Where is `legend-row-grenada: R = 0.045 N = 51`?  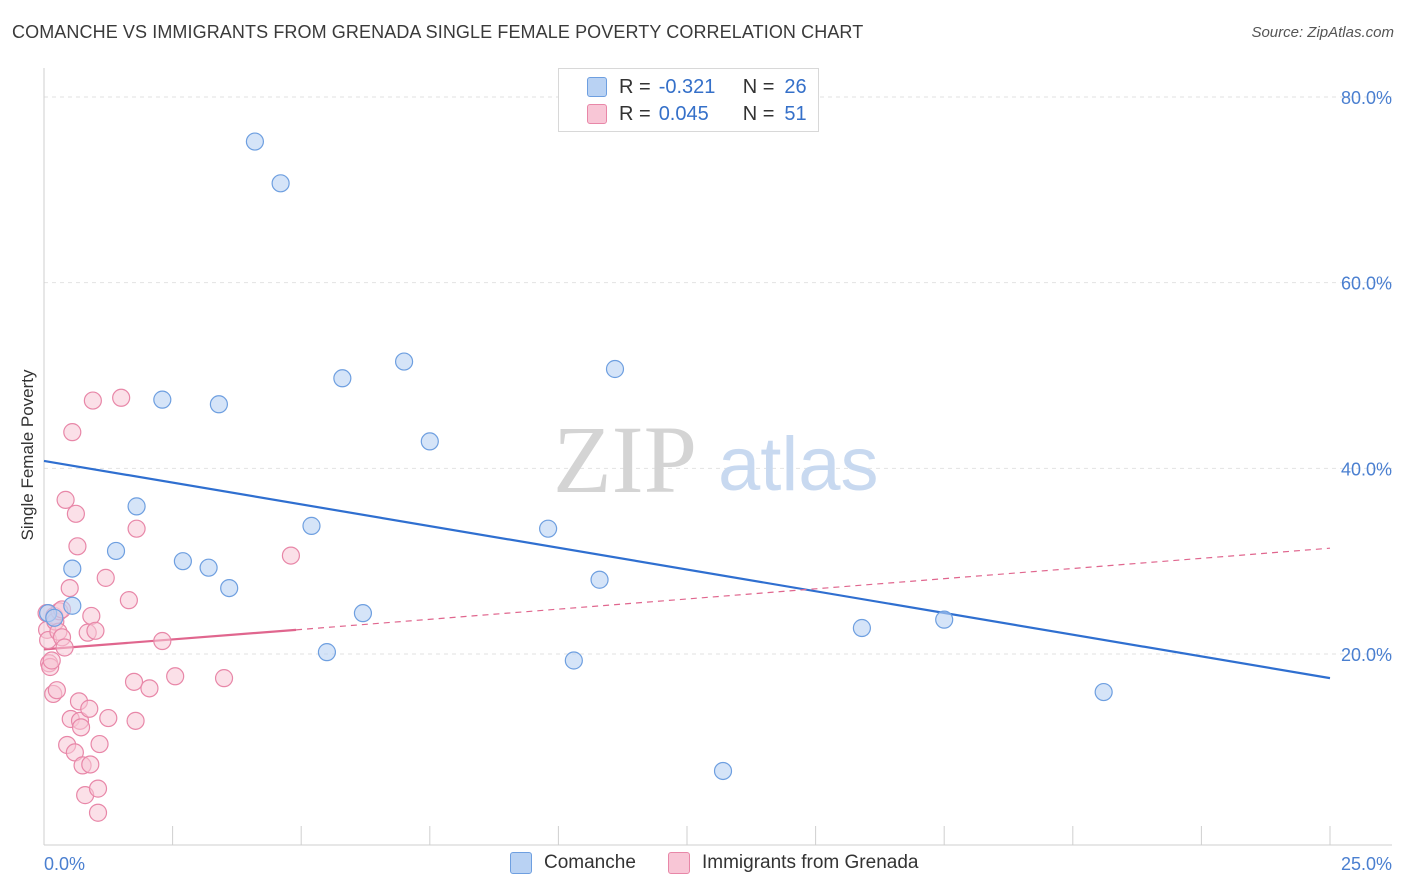
legend-row-grenada: R = 0.045 N = 51 is located at coordinates (683, 114).